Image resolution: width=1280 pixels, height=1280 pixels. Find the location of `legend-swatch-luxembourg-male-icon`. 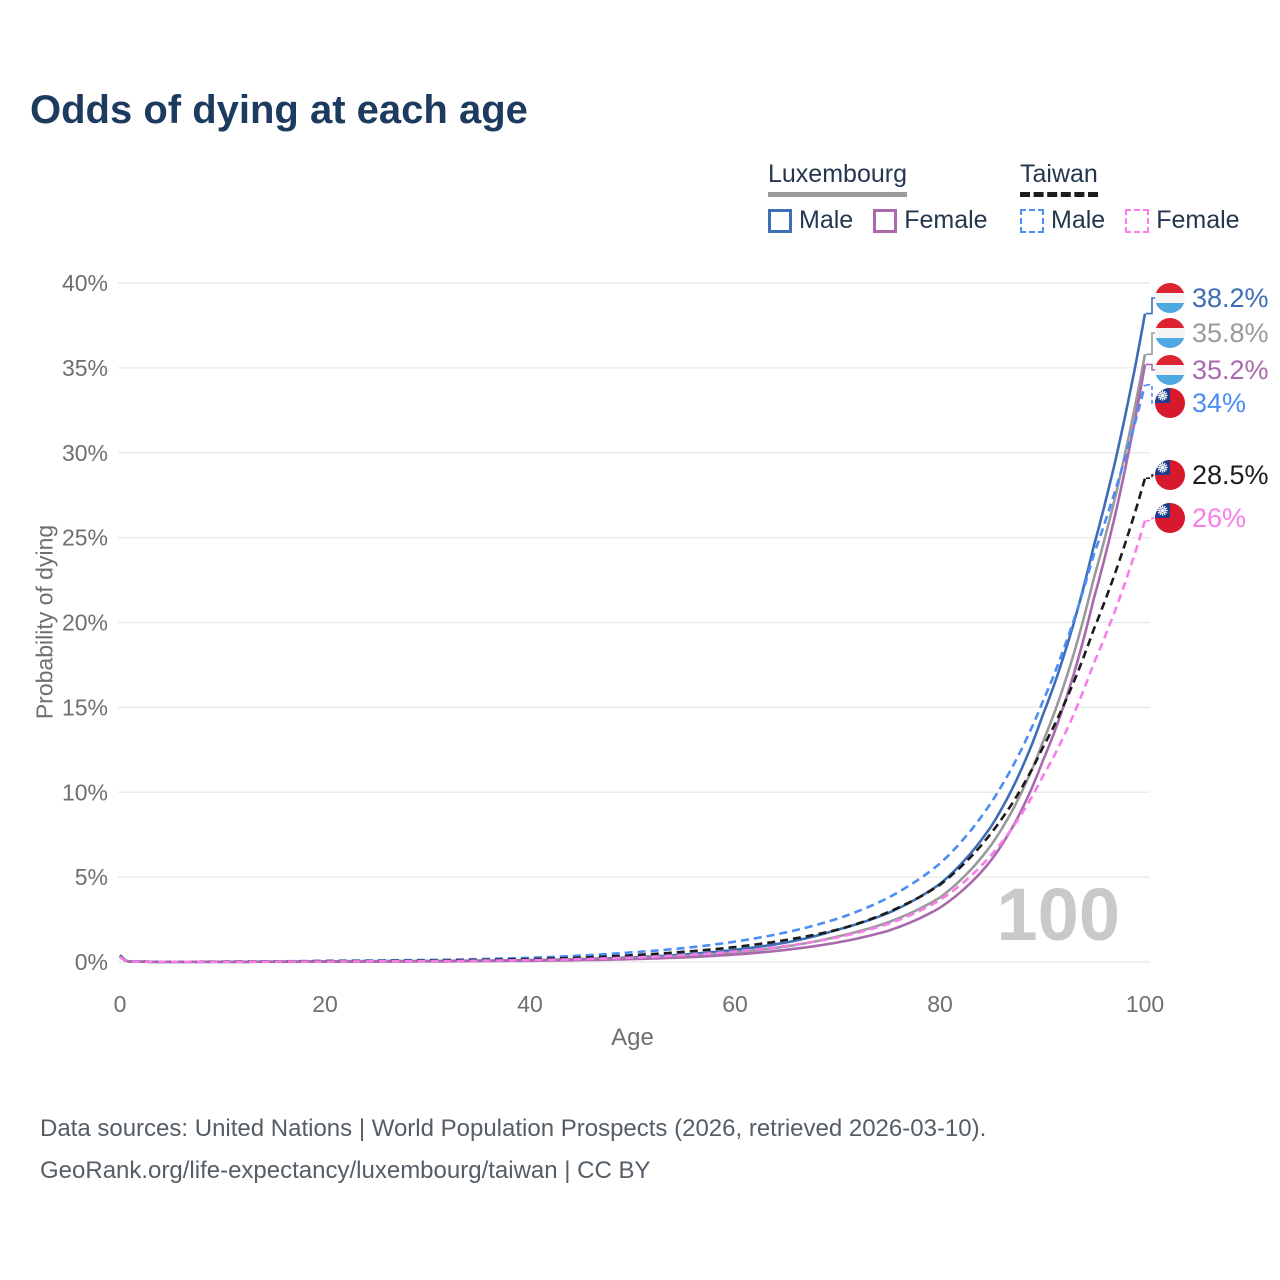

legend-swatch-luxembourg-male-icon is located at coordinates (780, 220).